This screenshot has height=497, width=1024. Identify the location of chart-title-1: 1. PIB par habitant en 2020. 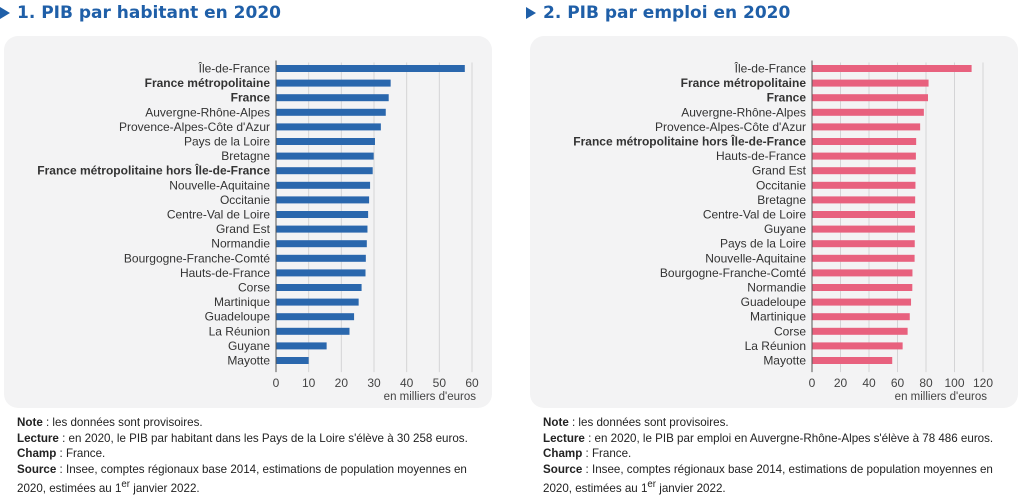
(140, 13).